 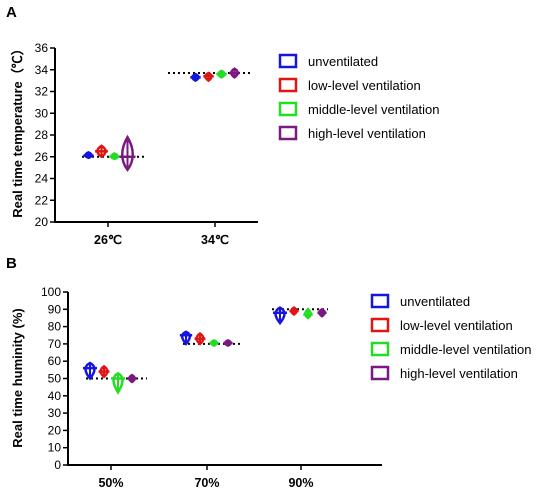 I want to click on panel-a-legend-label: low-level ventilation, so click(x=364, y=85).